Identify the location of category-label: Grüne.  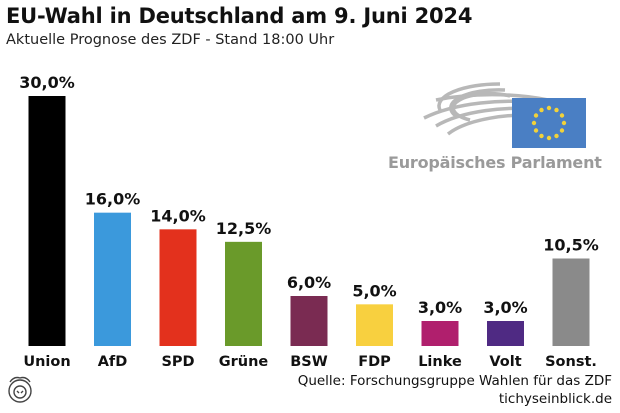
(244, 362).